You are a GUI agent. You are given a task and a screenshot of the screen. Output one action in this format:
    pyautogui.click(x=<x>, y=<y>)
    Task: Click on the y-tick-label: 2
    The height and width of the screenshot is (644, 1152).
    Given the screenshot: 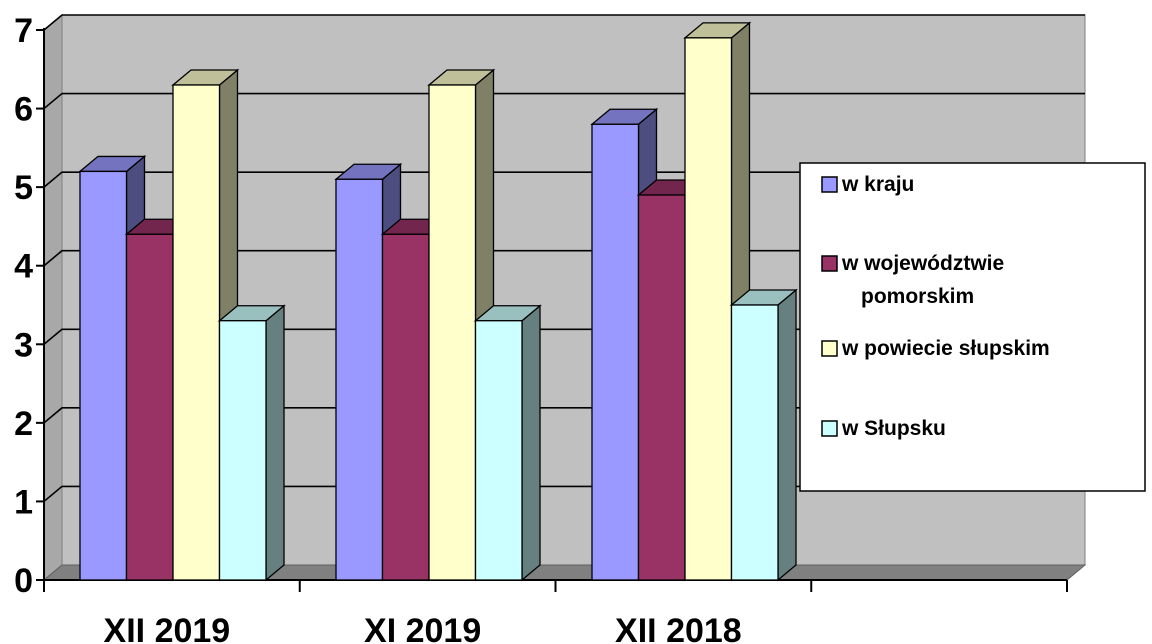 What is the action you would take?
    pyautogui.click(x=23, y=424)
    